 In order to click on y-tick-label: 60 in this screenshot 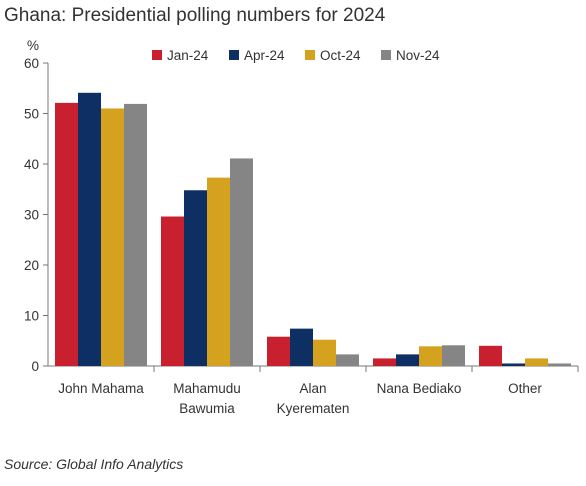, I will do `click(31, 63)`.